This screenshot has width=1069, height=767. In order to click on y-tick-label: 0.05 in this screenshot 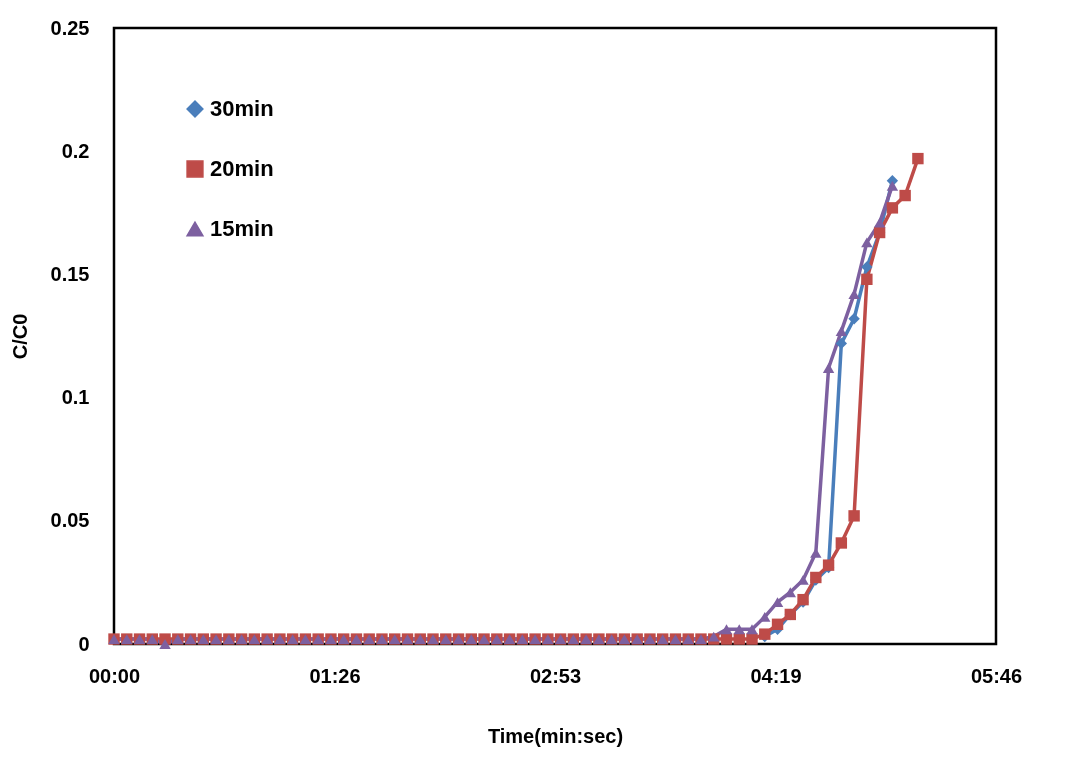, I will do `click(70, 520)`.